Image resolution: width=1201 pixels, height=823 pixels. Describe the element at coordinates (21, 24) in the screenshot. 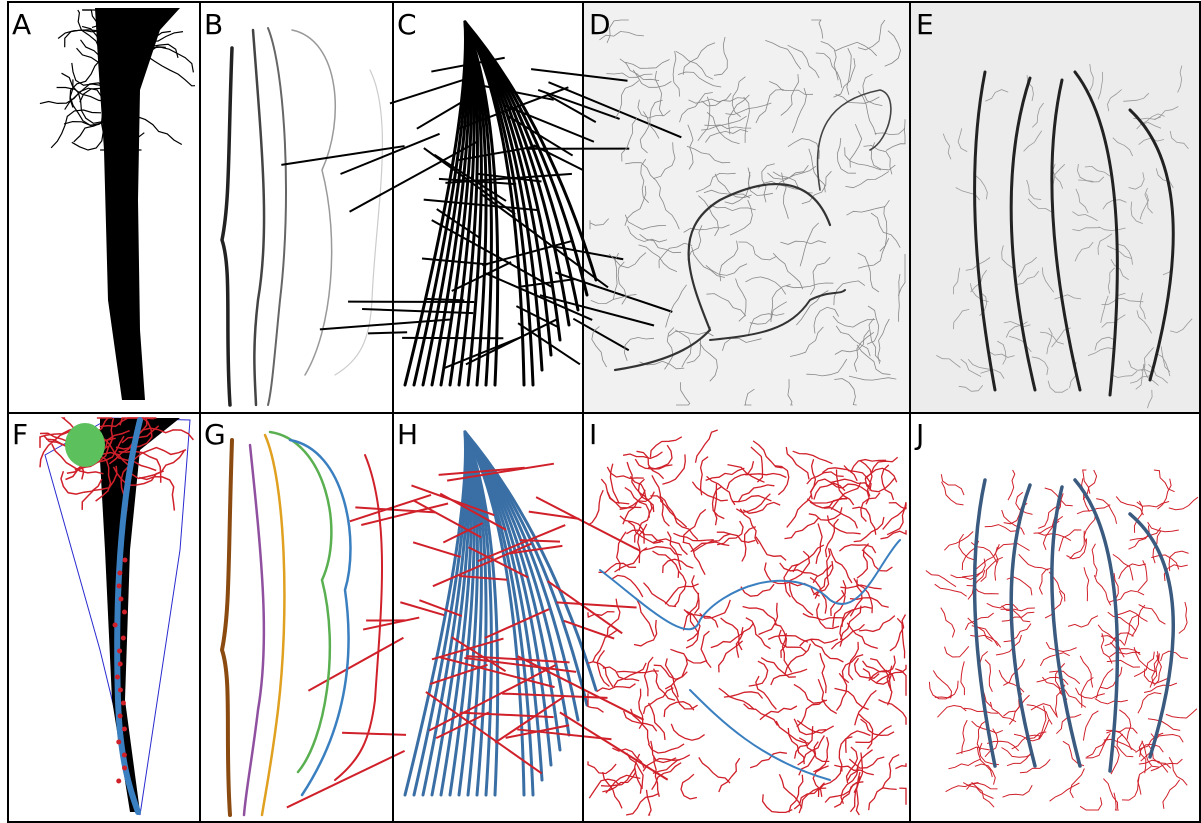

I see `panel-label: A` at that location.